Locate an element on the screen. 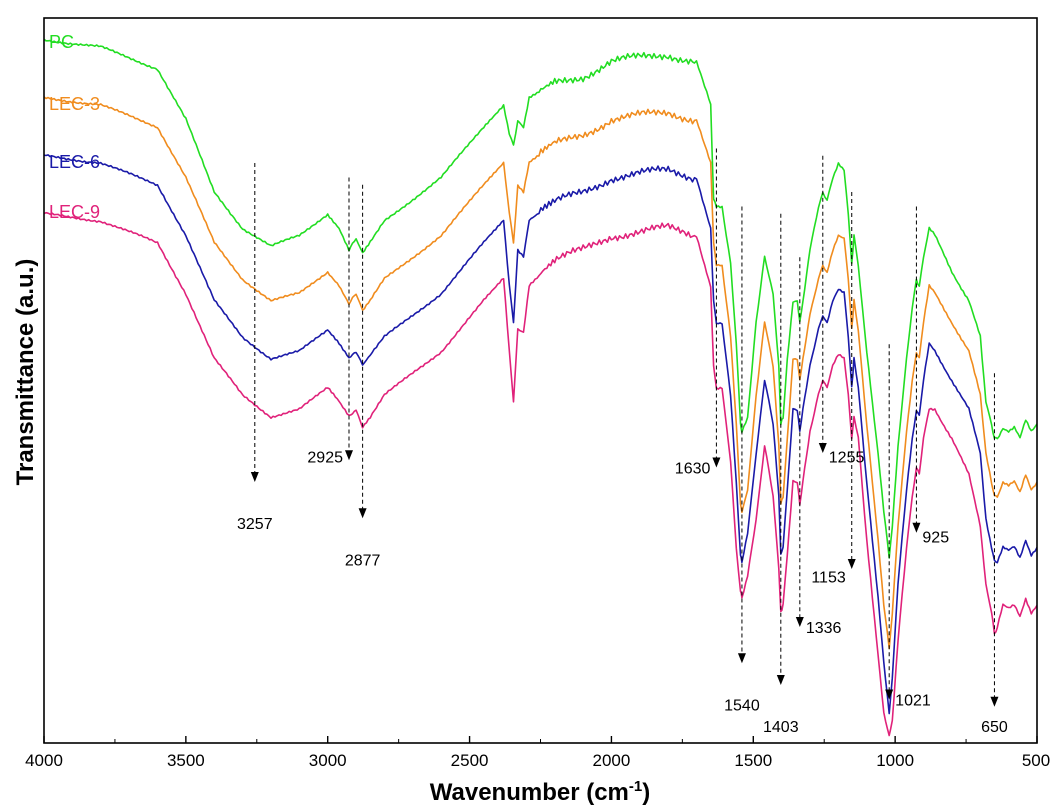 The image size is (1060, 807). annotation-label-650: 650 is located at coordinates (994, 727).